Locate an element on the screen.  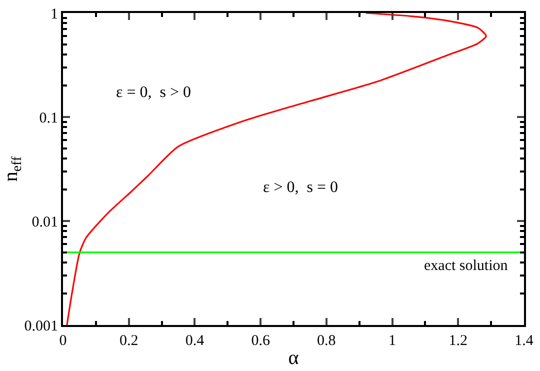
x-tick-label: 0.8 is located at coordinates (326, 341).